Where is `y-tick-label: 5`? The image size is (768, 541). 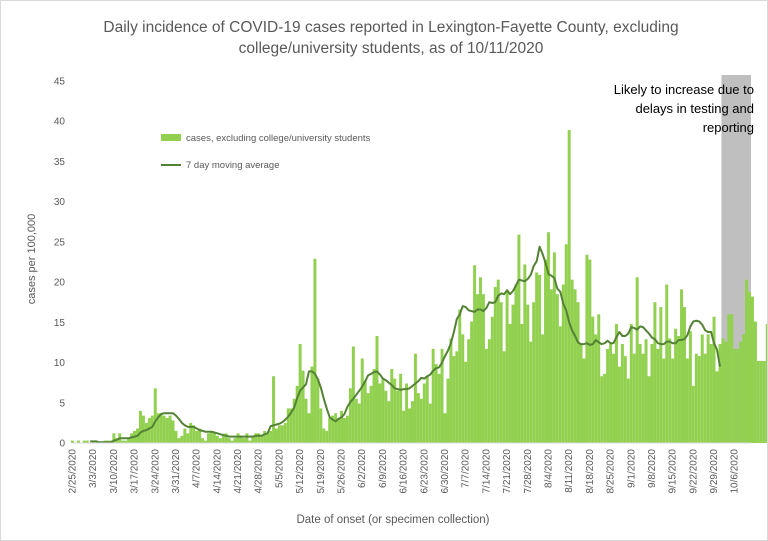 y-tick-label: 5 is located at coordinates (62, 403).